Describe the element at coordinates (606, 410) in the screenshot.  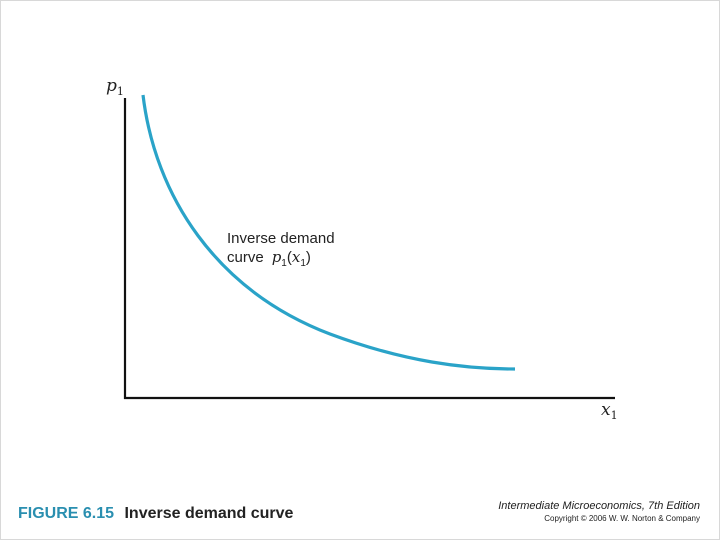
I see `x-axis-label-var: x` at that location.